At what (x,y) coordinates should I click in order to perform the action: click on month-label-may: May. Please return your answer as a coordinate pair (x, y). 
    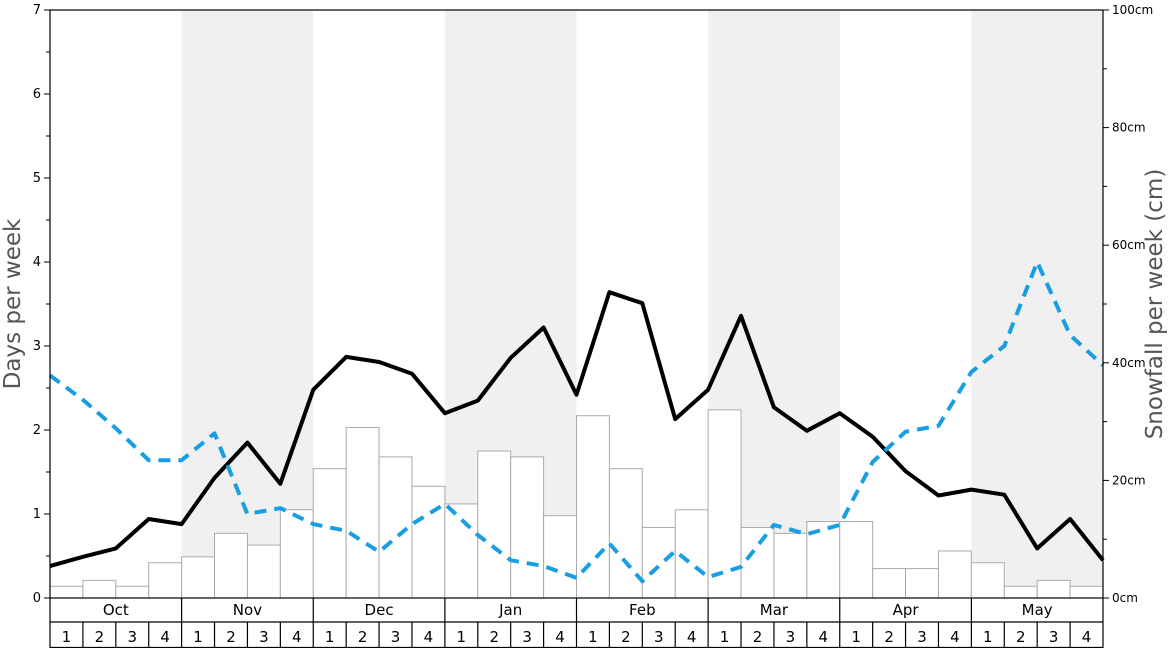
    Looking at the image, I should click on (1037, 610).